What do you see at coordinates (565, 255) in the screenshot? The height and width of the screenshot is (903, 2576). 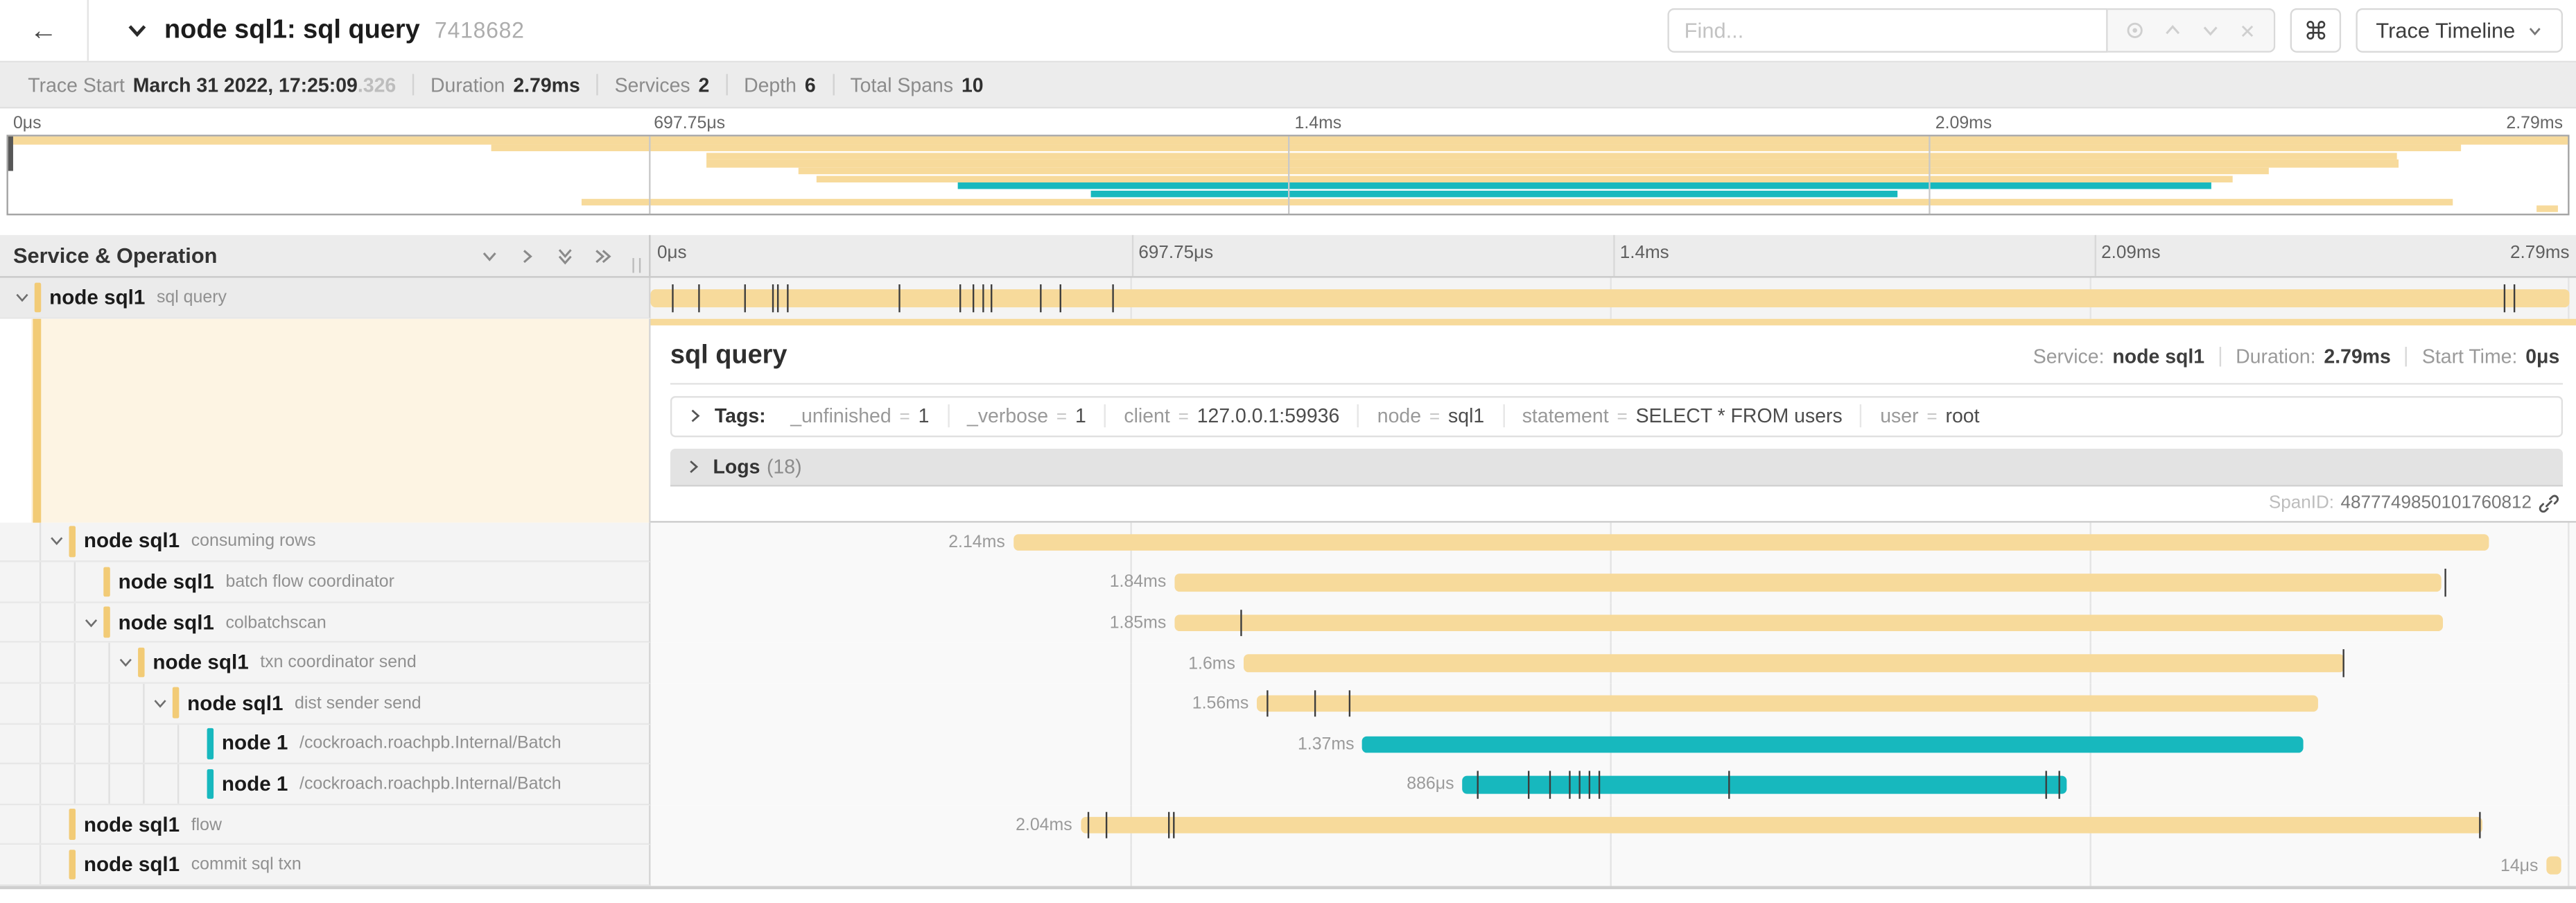 I see `collapse-all-icon` at bounding box center [565, 255].